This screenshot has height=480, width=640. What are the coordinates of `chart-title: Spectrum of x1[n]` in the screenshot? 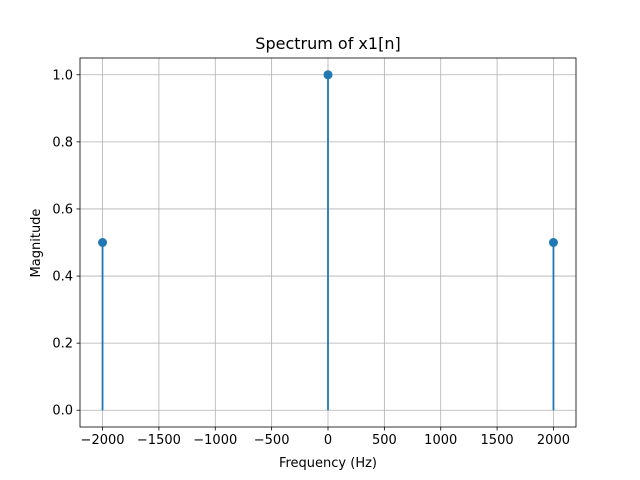 It's located at (327, 43).